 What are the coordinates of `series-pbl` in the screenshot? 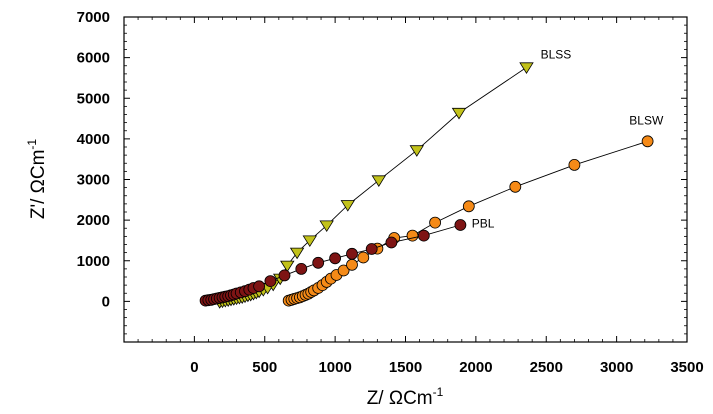 It's located at (333, 263).